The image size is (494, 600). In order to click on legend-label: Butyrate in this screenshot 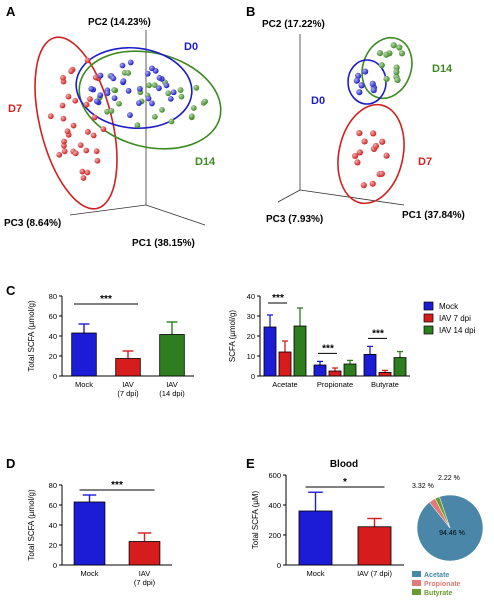, I will do `click(438, 593)`.